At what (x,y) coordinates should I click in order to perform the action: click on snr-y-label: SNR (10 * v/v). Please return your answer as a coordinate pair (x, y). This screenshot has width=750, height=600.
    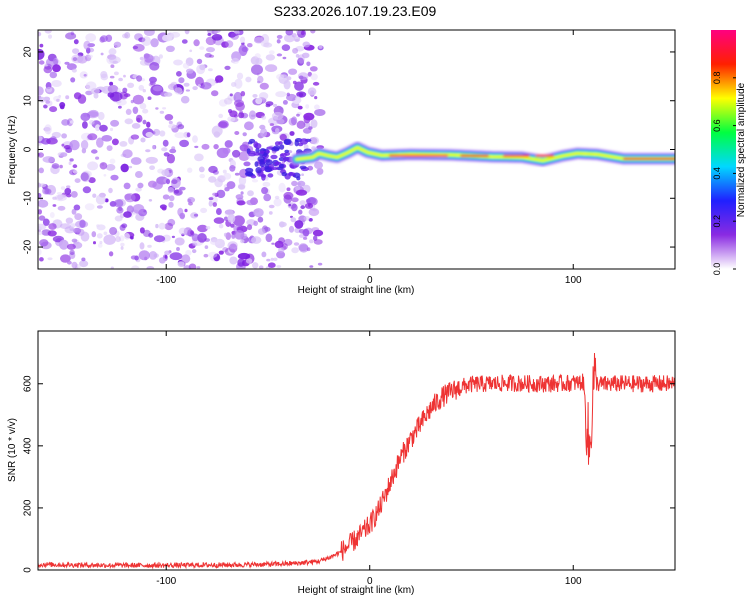
    Looking at the image, I should click on (12, 450).